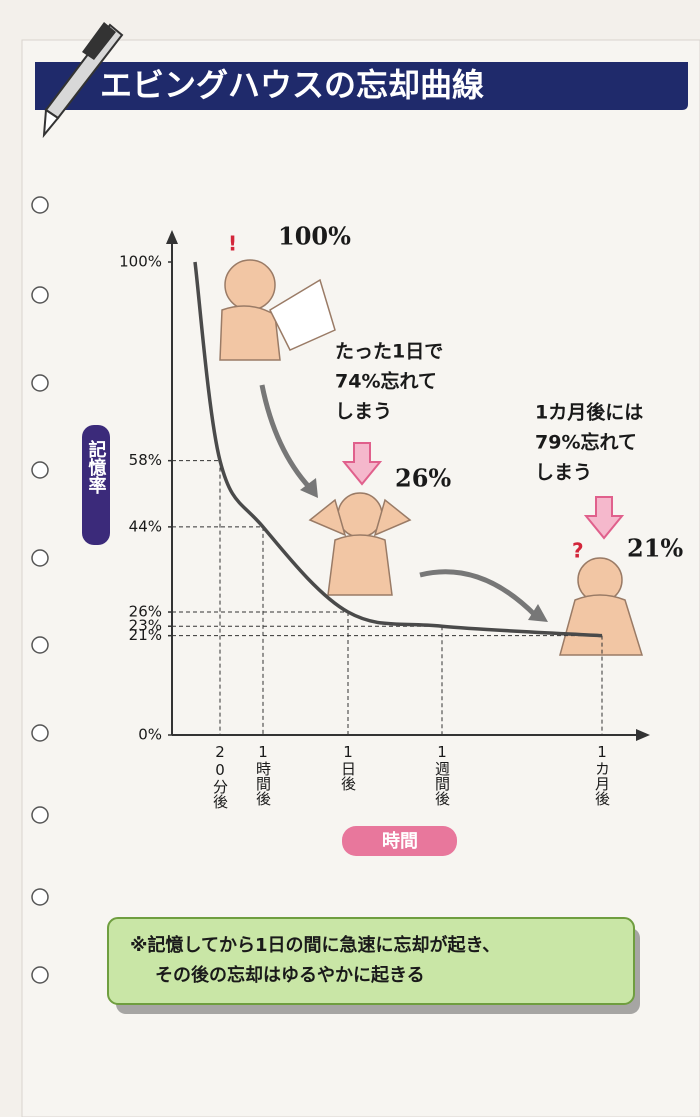 The image size is (700, 1117). What do you see at coordinates (602, 774) in the screenshot?
I see `x-tick-label: 1カ月後` at bounding box center [602, 774].